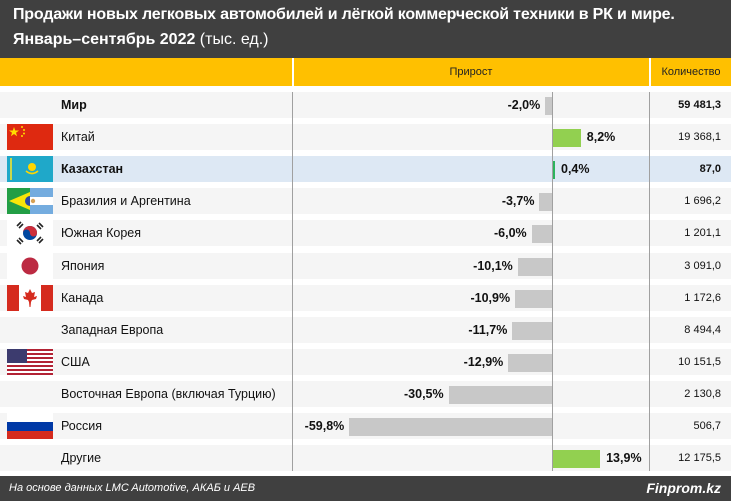  I want to click on growth-label: -10,1%, so click(493, 265).